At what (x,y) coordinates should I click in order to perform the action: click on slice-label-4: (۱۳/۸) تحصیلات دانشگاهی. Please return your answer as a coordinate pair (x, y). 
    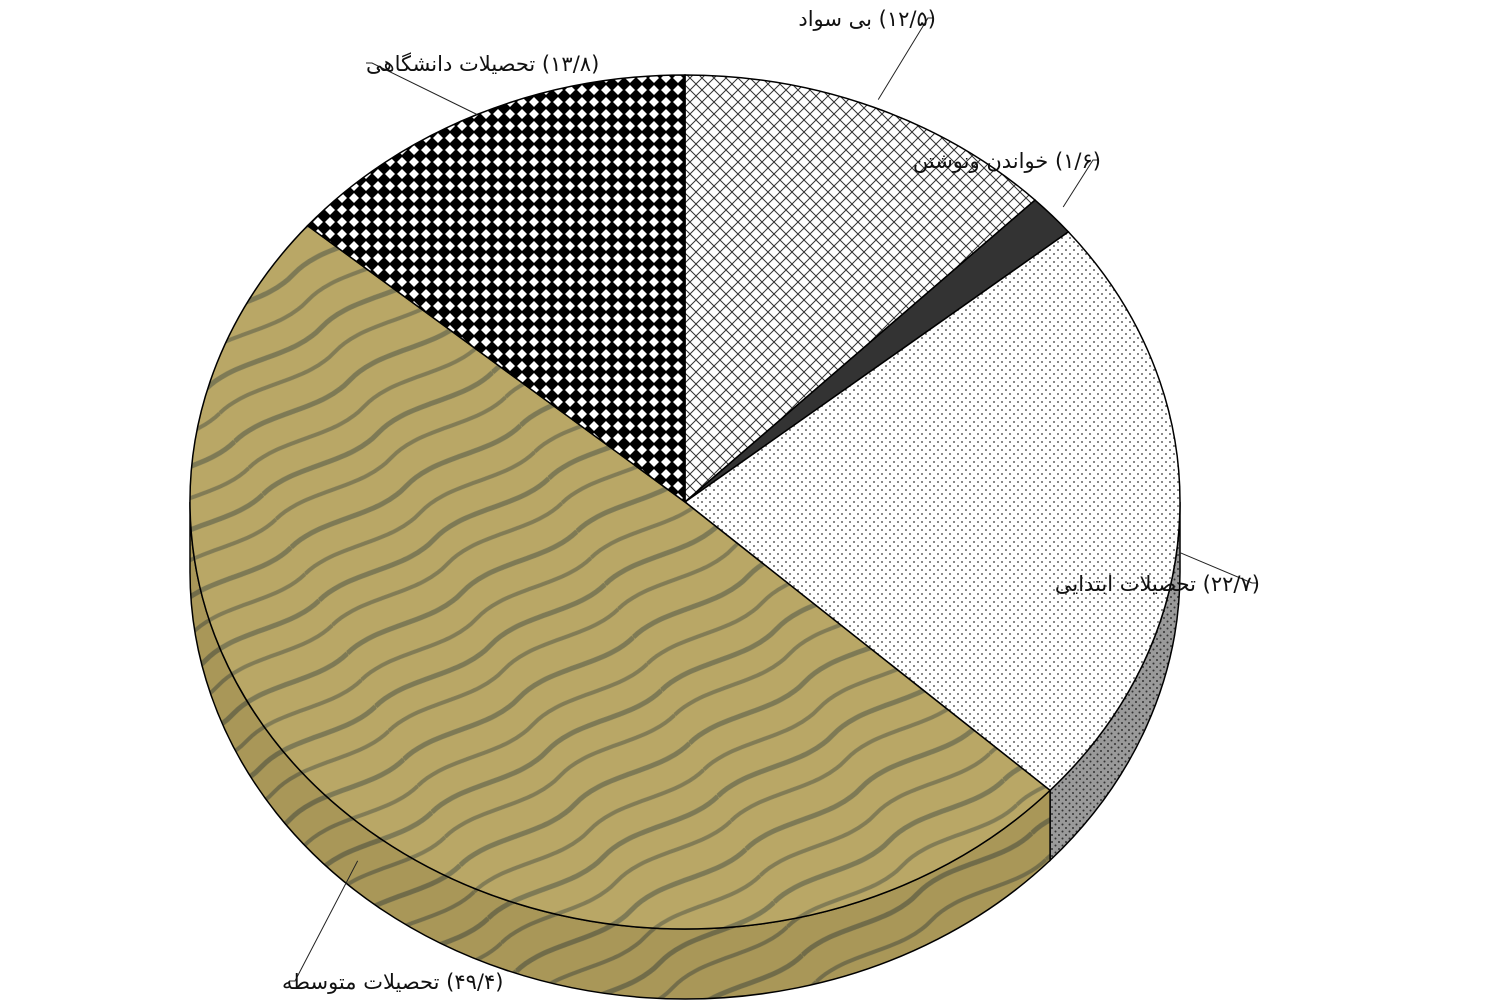
    Looking at the image, I should click on (482, 64).